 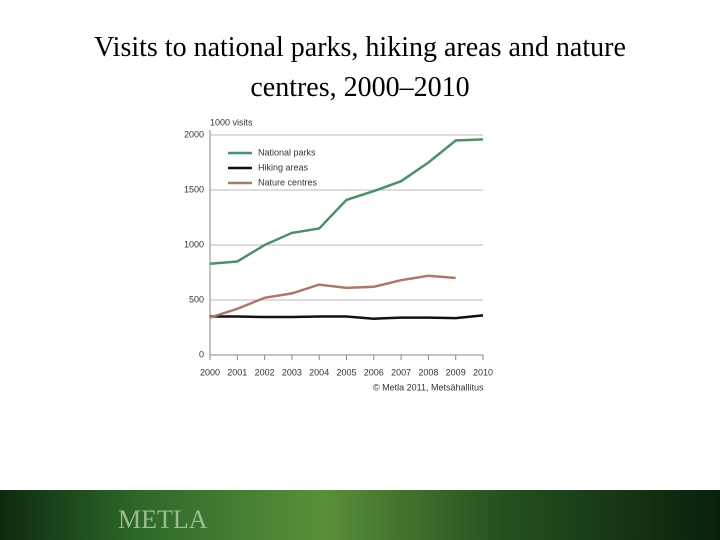 I want to click on x-tick-label: 2010, so click(x=483, y=372).